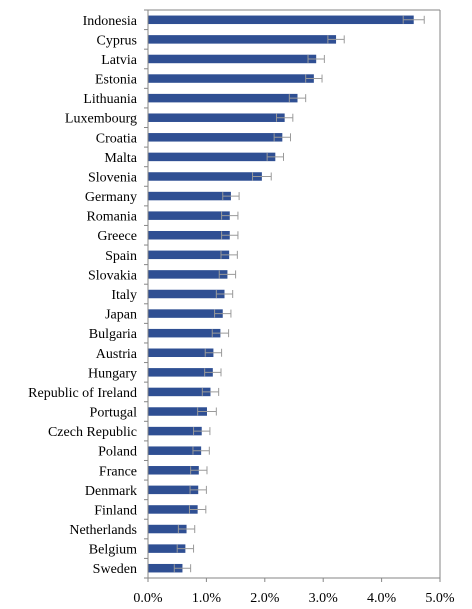 The width and height of the screenshot is (472, 609). Describe the element at coordinates (120, 158) in the screenshot. I see `category-label-malta: Malta` at that location.